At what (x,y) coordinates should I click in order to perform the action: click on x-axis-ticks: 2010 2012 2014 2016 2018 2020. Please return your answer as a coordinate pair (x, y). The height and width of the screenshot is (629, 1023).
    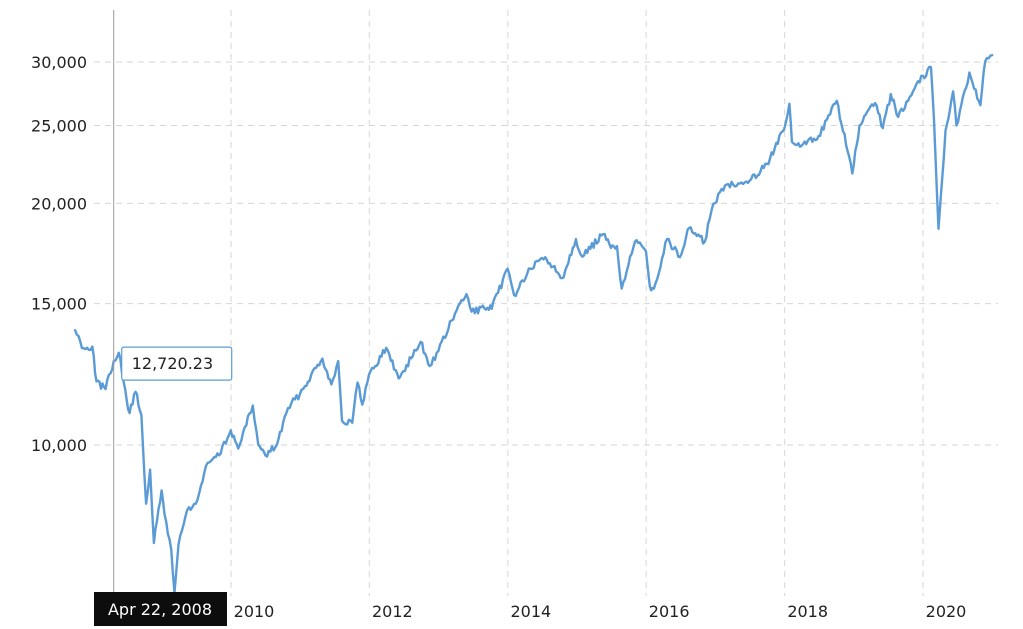
    Looking at the image, I should click on (600, 611).